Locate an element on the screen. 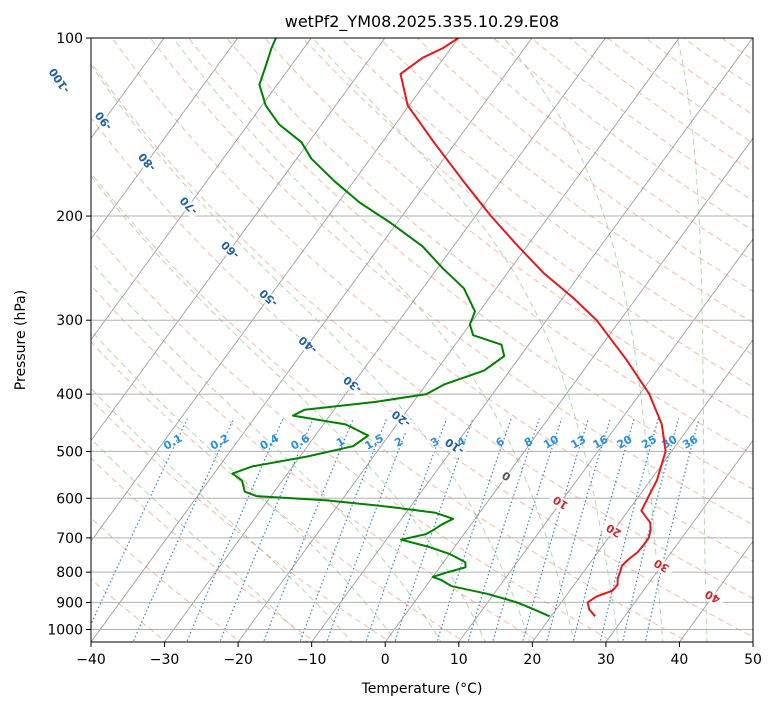 Image resolution: width=775 pixels, height=708 pixels. dry-adiabat-label: 0 is located at coordinates (506, 477).